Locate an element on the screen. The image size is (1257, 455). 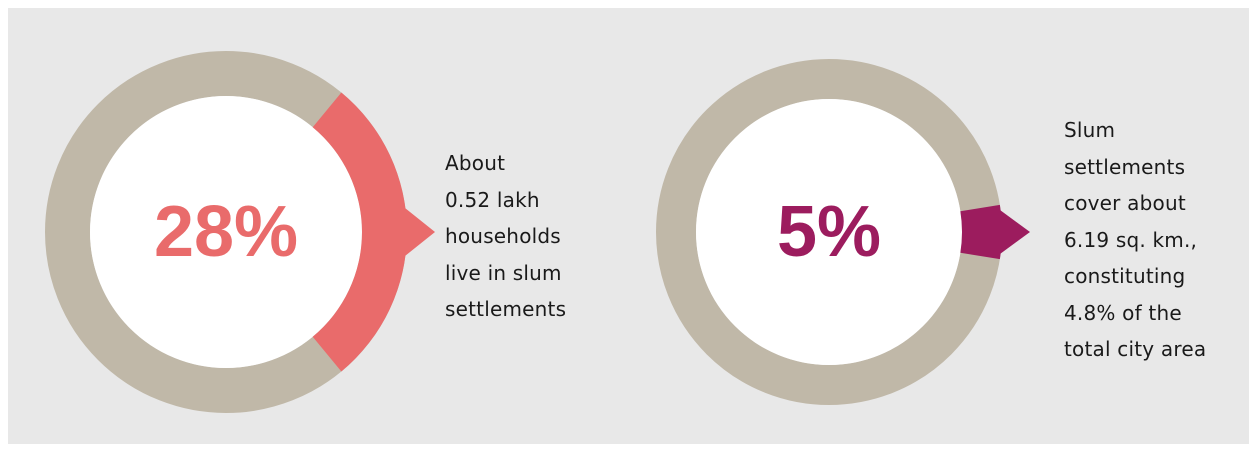
description-line: live in slum is located at coordinates (503, 272).